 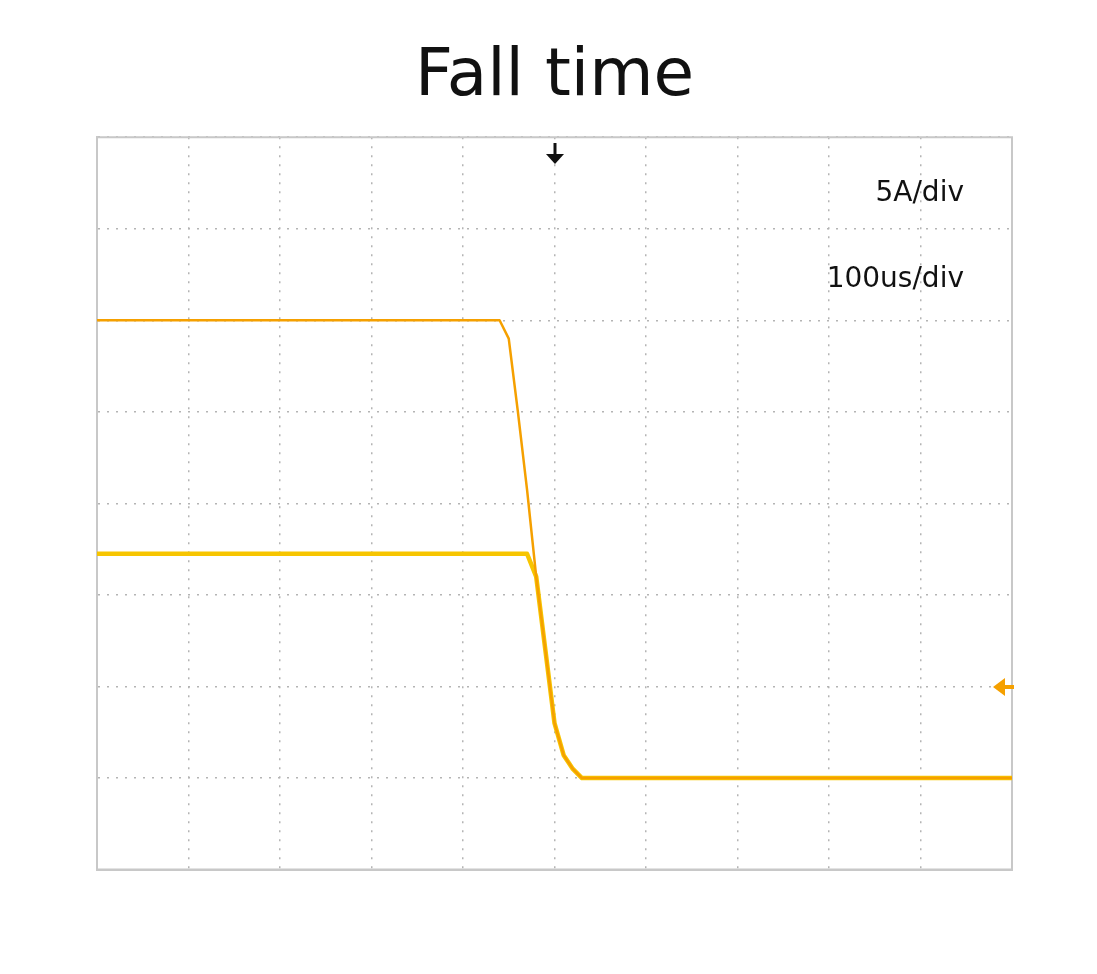 What do you see at coordinates (554, 72) in the screenshot?
I see `chart-title: Fall time` at bounding box center [554, 72].